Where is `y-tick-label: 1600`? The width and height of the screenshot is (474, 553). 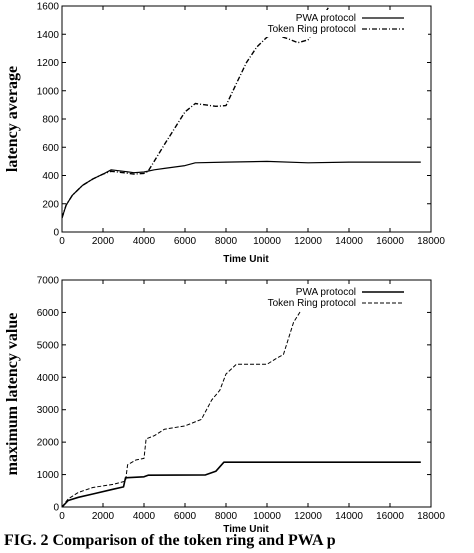 y-tick-label: 1600 is located at coordinates (48, 7).